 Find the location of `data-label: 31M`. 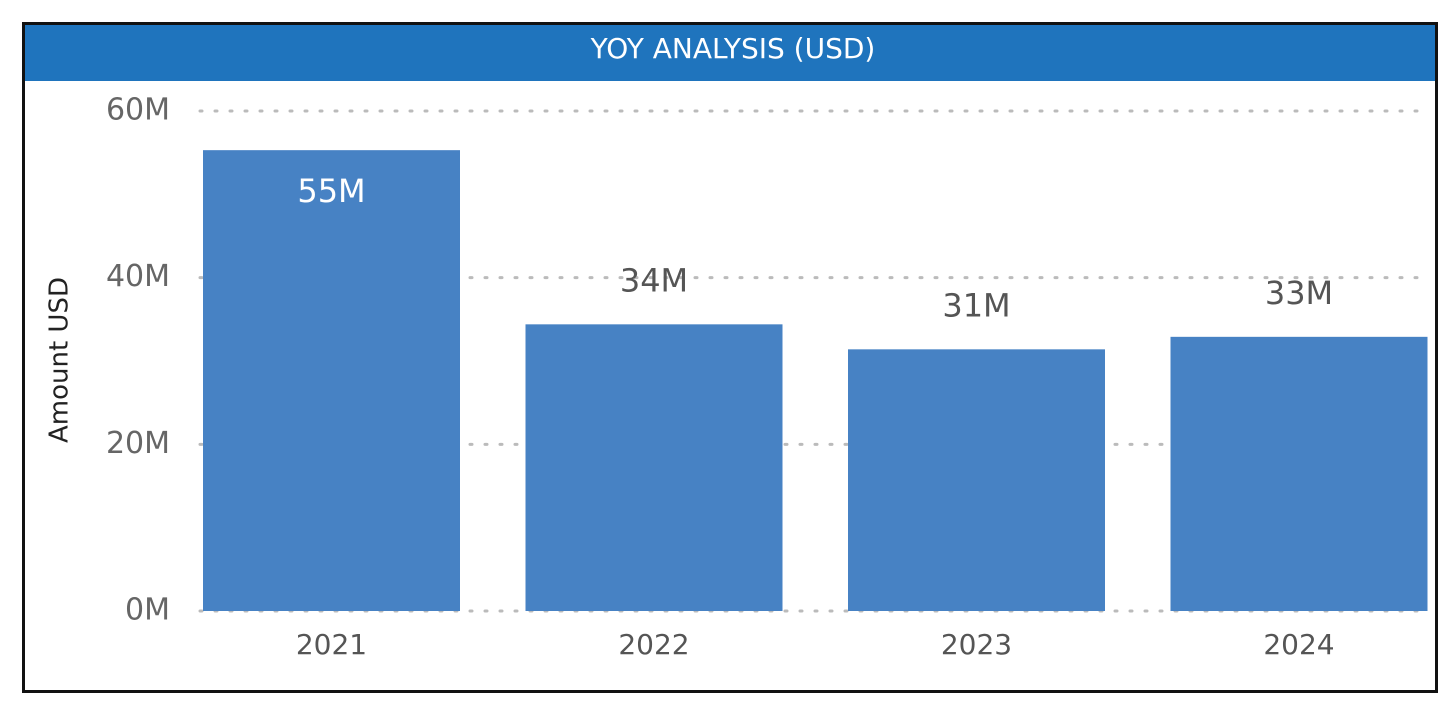

data-label: 31M is located at coordinates (976, 305).